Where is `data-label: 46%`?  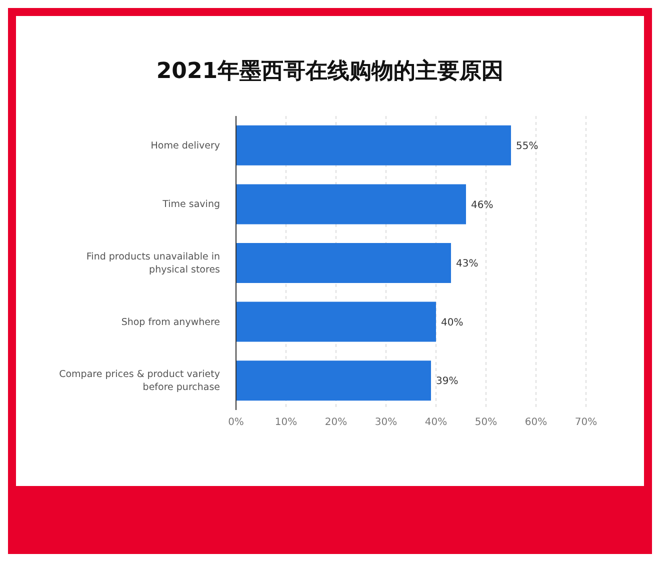
data-label: 46% is located at coordinates (482, 205).